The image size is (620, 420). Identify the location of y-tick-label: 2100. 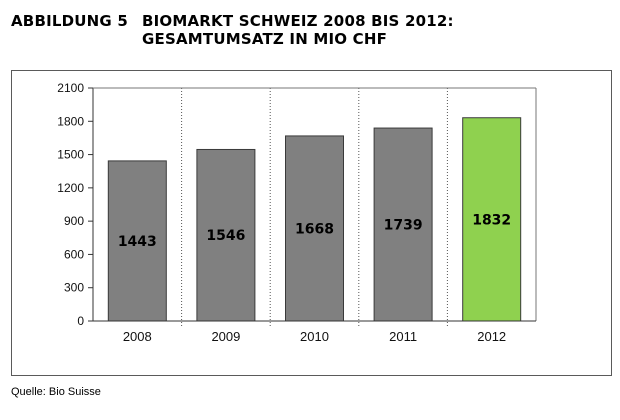
(70, 88).